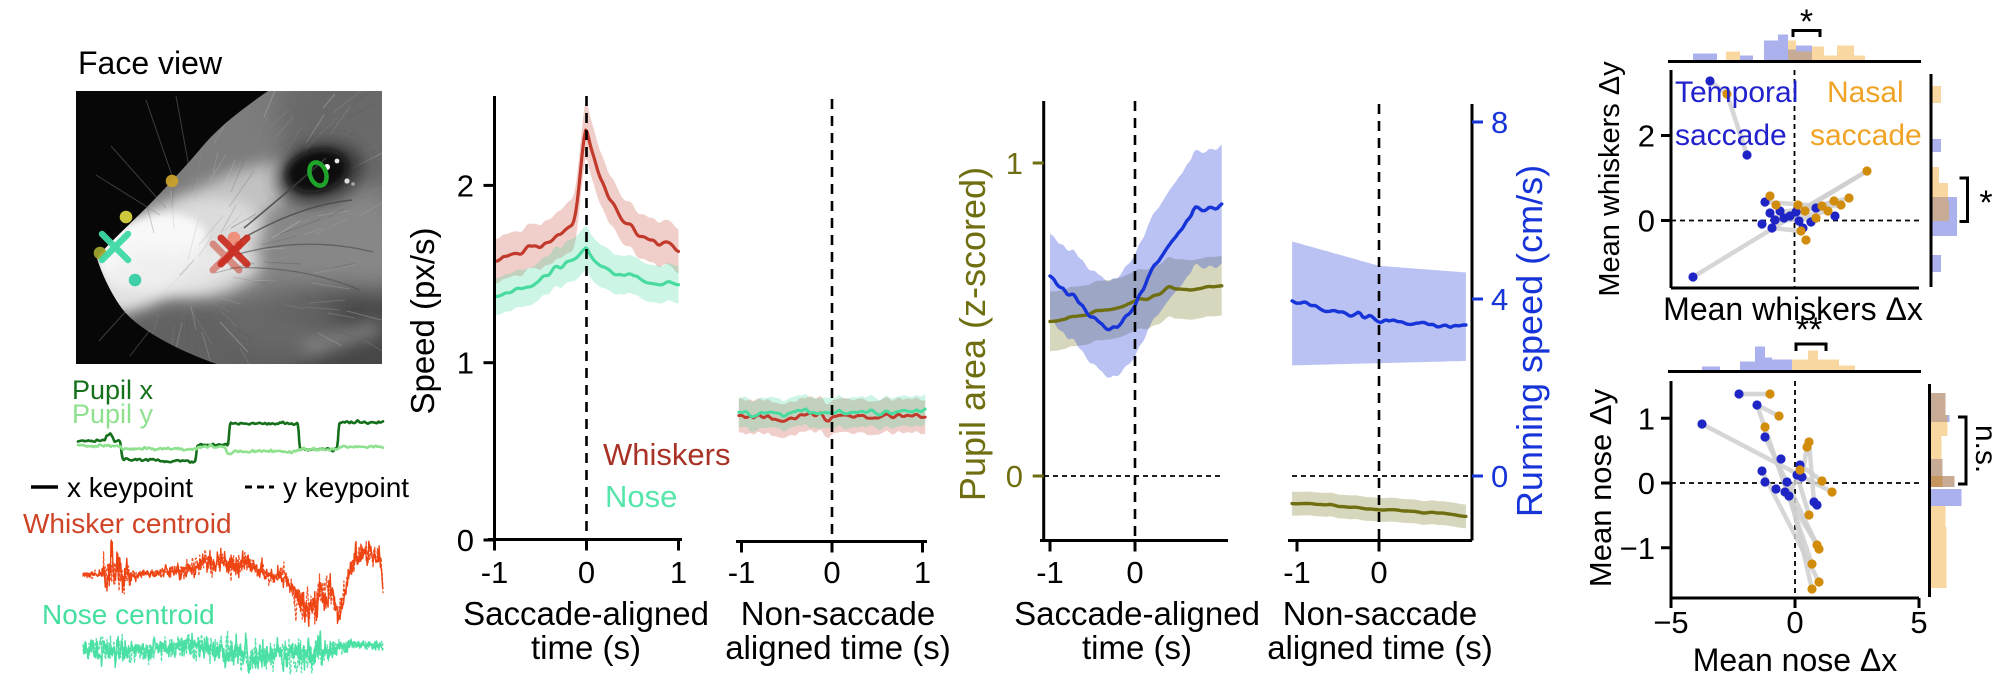 This screenshot has height=698, width=2000. What do you see at coordinates (641, 496) in the screenshot?
I see `svg-text: Nose` at bounding box center [641, 496].